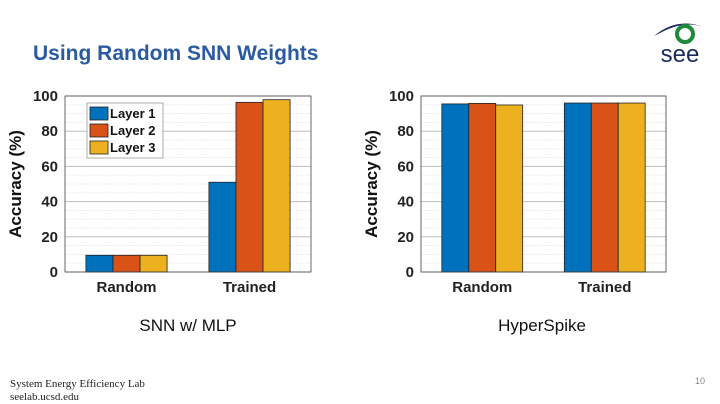 This screenshot has height=404, width=720. I want to click on legend-label: Layer 1, so click(133, 113).